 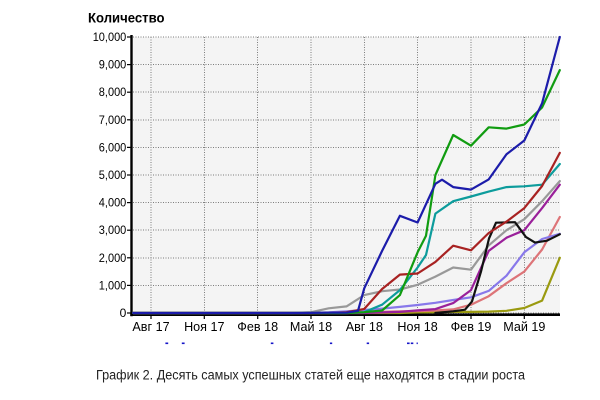 What do you see at coordinates (364, 327) in the screenshot?
I see `svg-text: Авг 18` at bounding box center [364, 327].